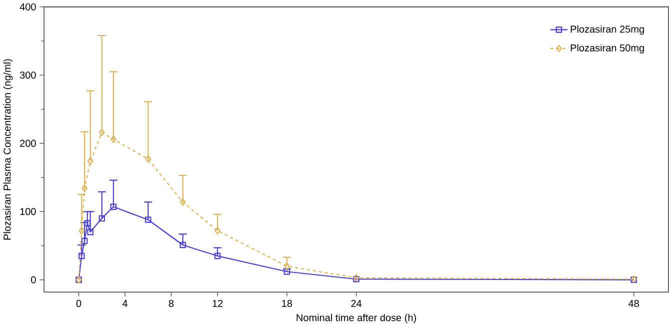  I want to click on y-tick-label: 300, so click(28, 75).